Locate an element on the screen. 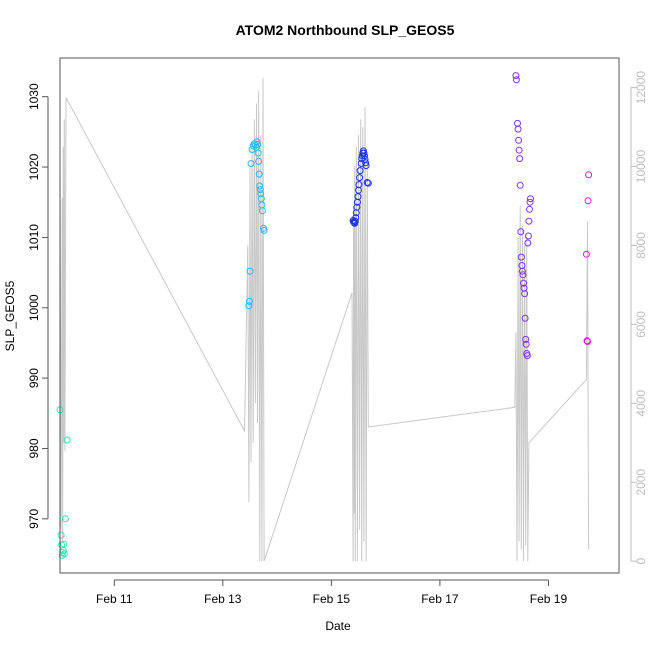 The width and height of the screenshot is (650, 650). x-tick-label-17: Feb 17 is located at coordinates (440, 599).